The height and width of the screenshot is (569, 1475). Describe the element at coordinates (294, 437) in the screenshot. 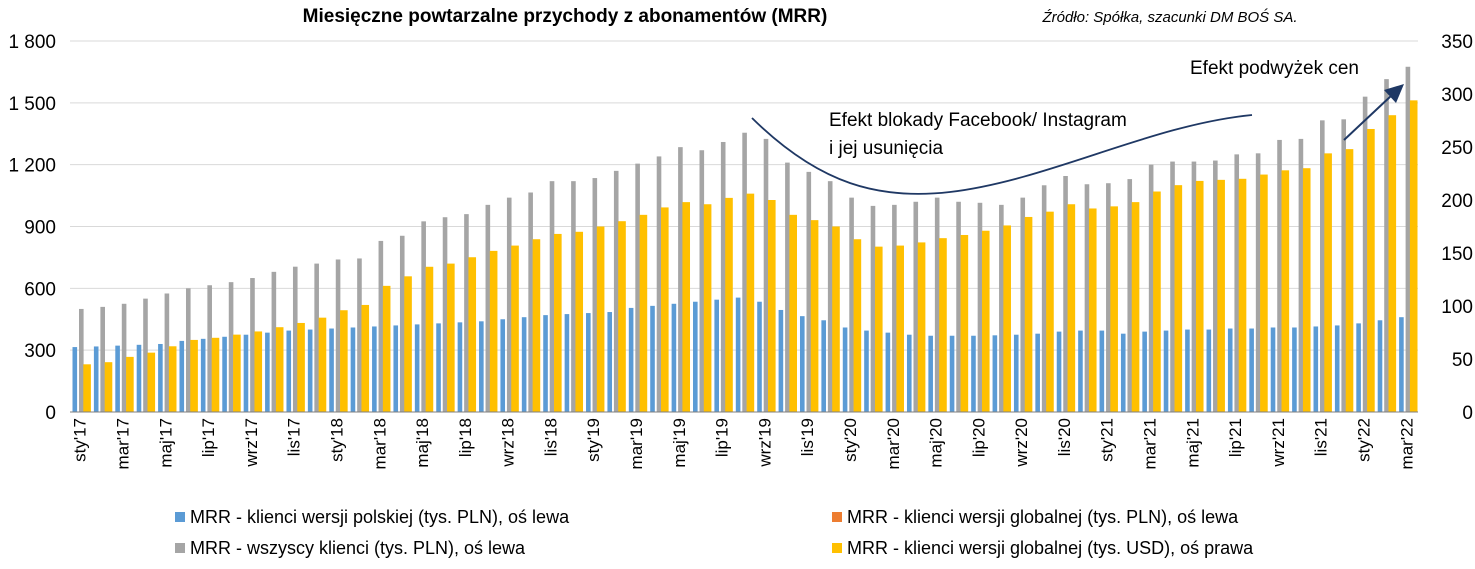

I see `x-tick-label: lis'17` at that location.